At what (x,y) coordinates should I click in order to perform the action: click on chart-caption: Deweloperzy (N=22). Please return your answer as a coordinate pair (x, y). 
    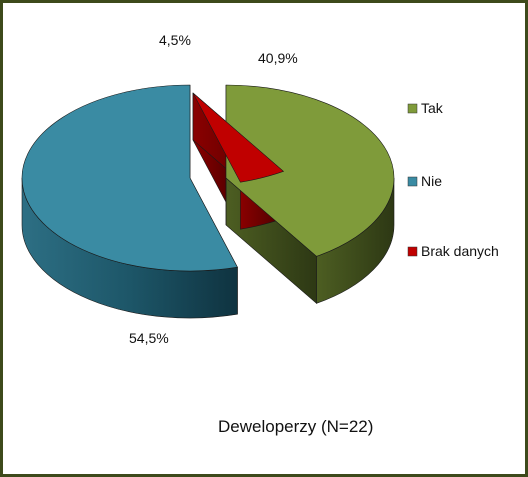
    Looking at the image, I should click on (295, 426).